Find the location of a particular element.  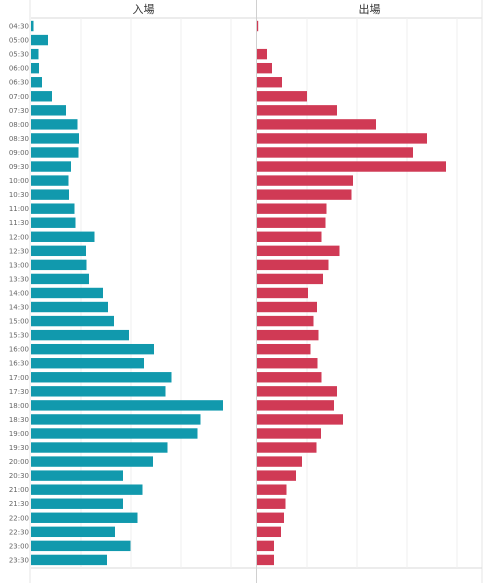

tick-label-12: 10:30 is located at coordinates (19, 195).